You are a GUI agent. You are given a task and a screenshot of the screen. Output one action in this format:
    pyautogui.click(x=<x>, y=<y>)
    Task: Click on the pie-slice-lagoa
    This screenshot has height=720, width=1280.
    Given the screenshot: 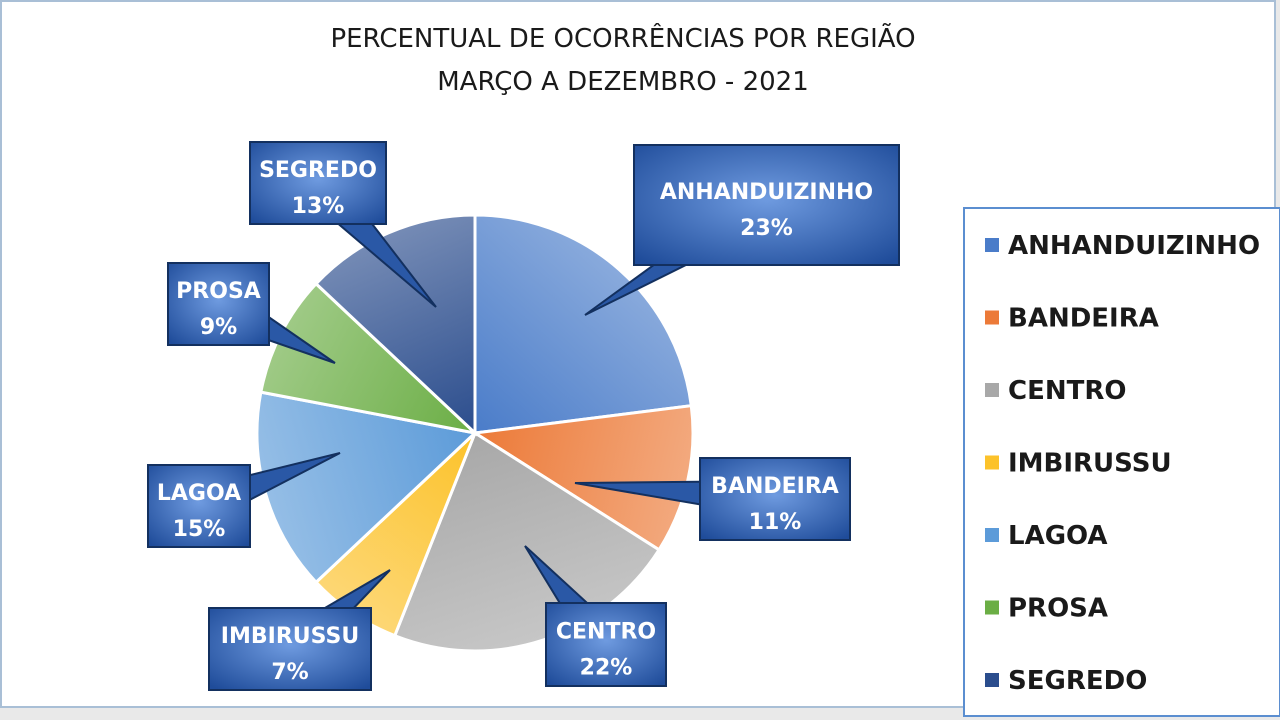 What is the action you would take?
    pyautogui.click(x=367, y=487)
    